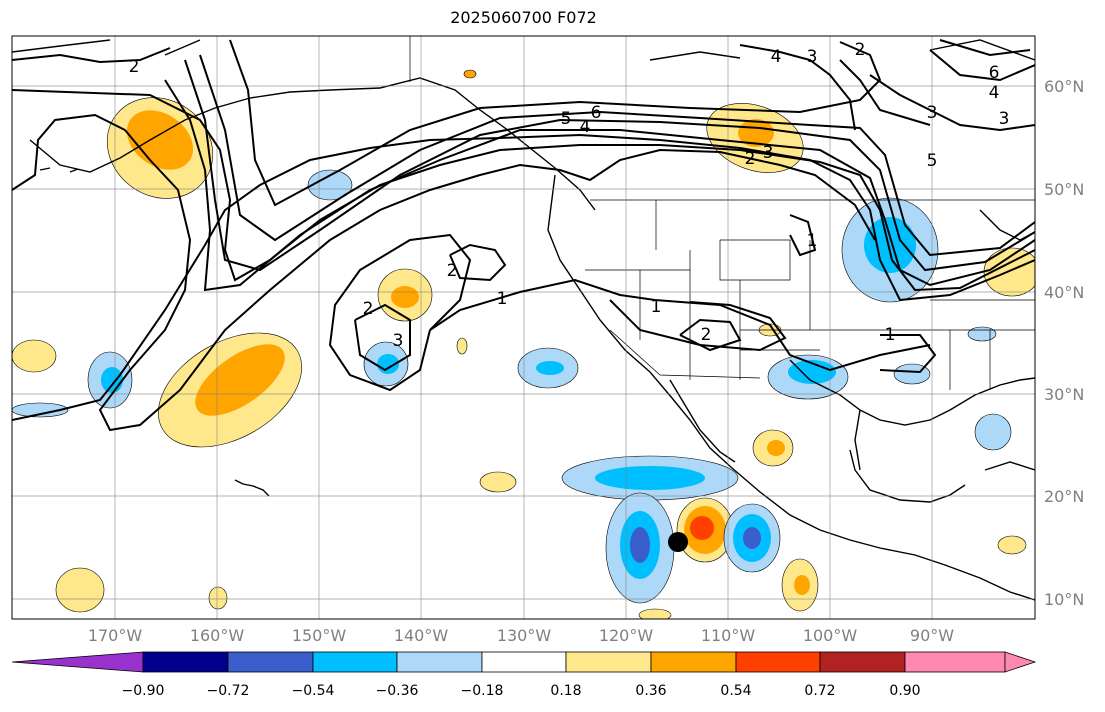 The height and width of the screenshot is (712, 1105). Describe the element at coordinates (566, 691) in the screenshot. I see `colorbar-tick-label: 0.18` at that location.